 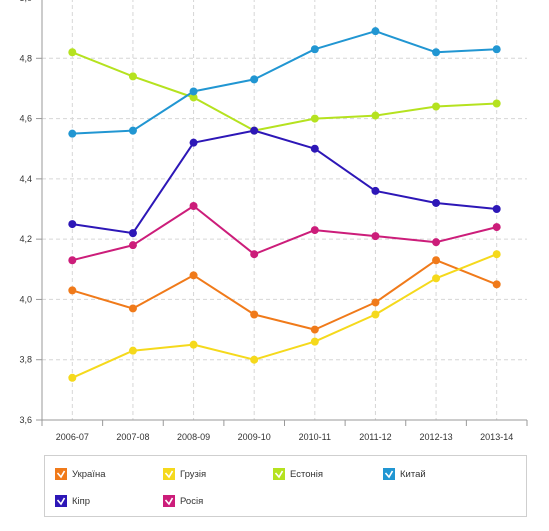 What do you see at coordinates (193, 437) in the screenshot?
I see `x-tick-label: 2008-09` at bounding box center [193, 437].